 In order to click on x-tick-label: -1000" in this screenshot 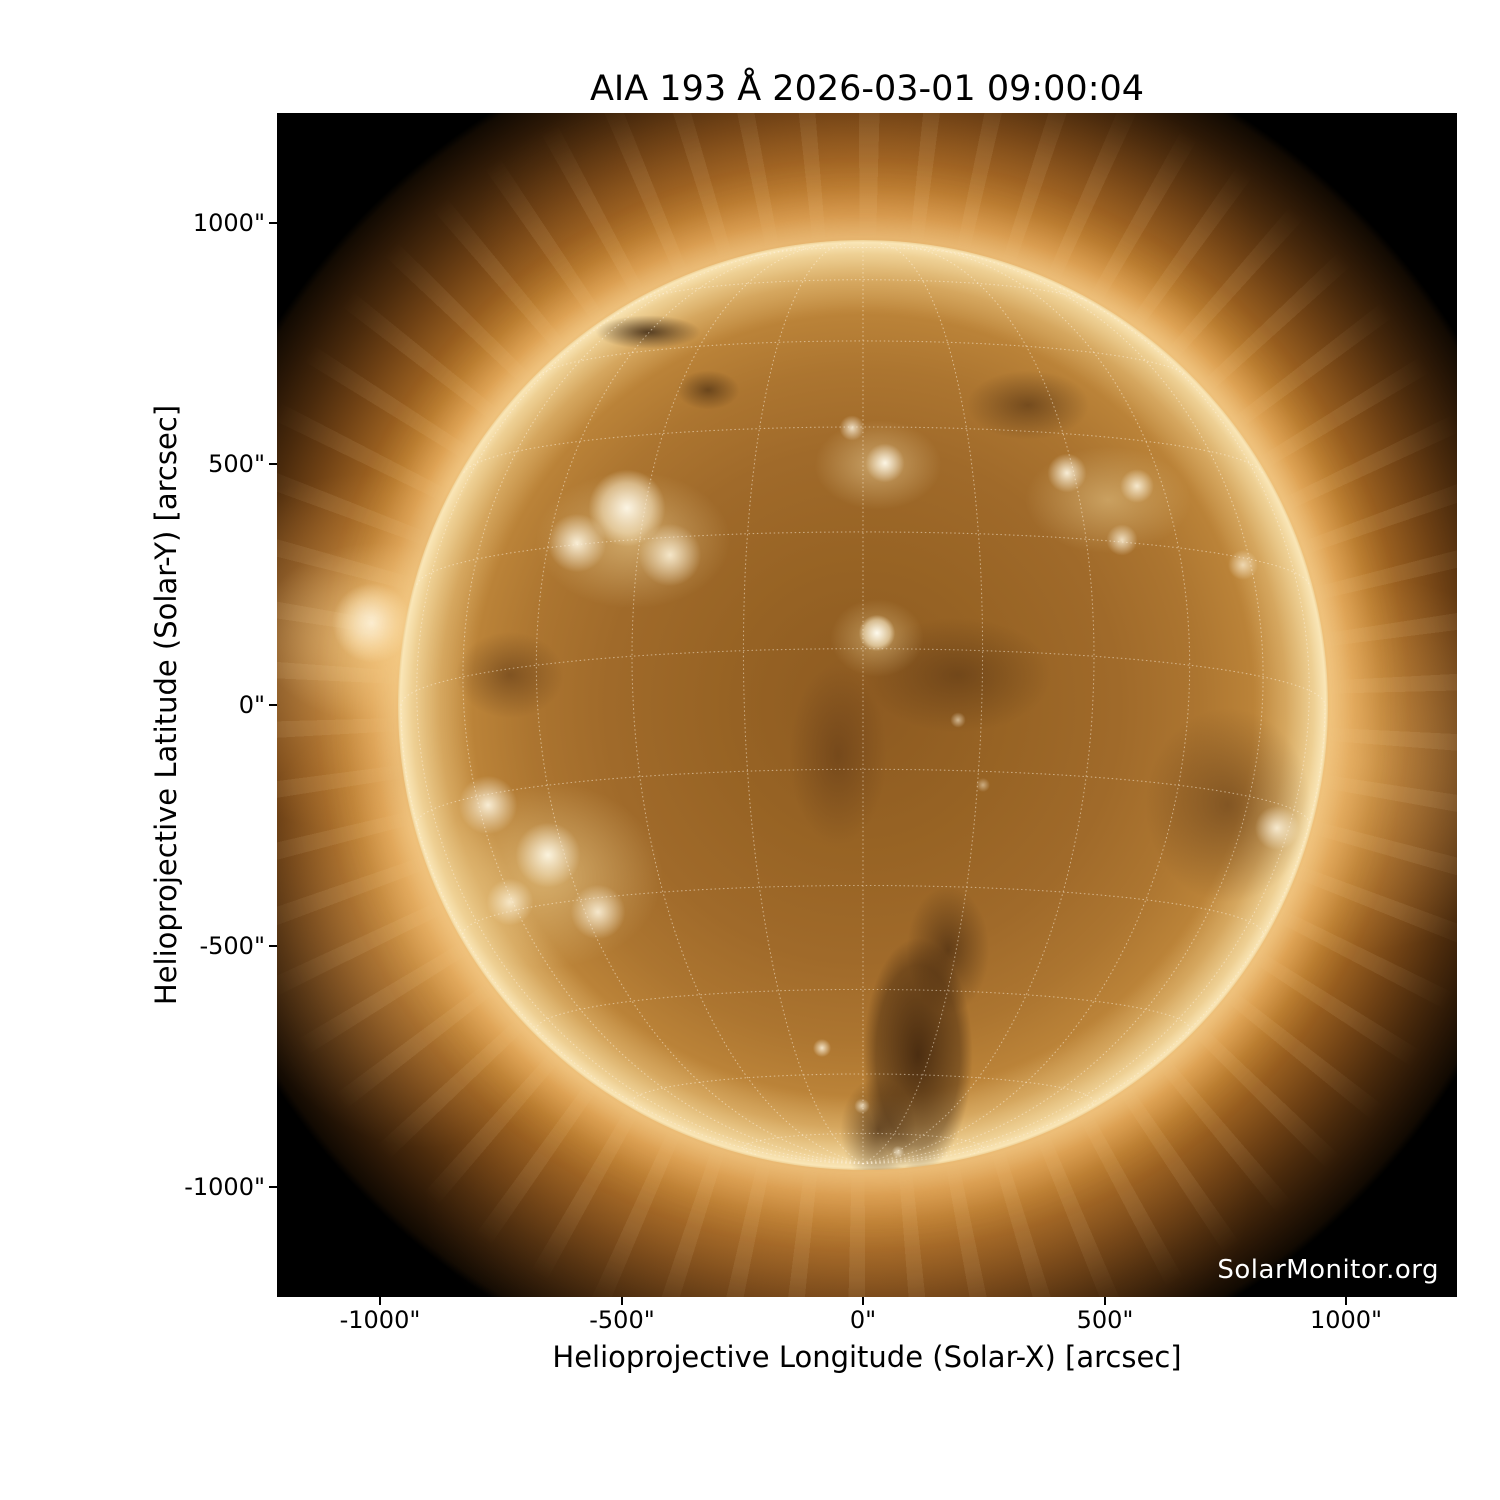, I will do `click(380, 1320)`.